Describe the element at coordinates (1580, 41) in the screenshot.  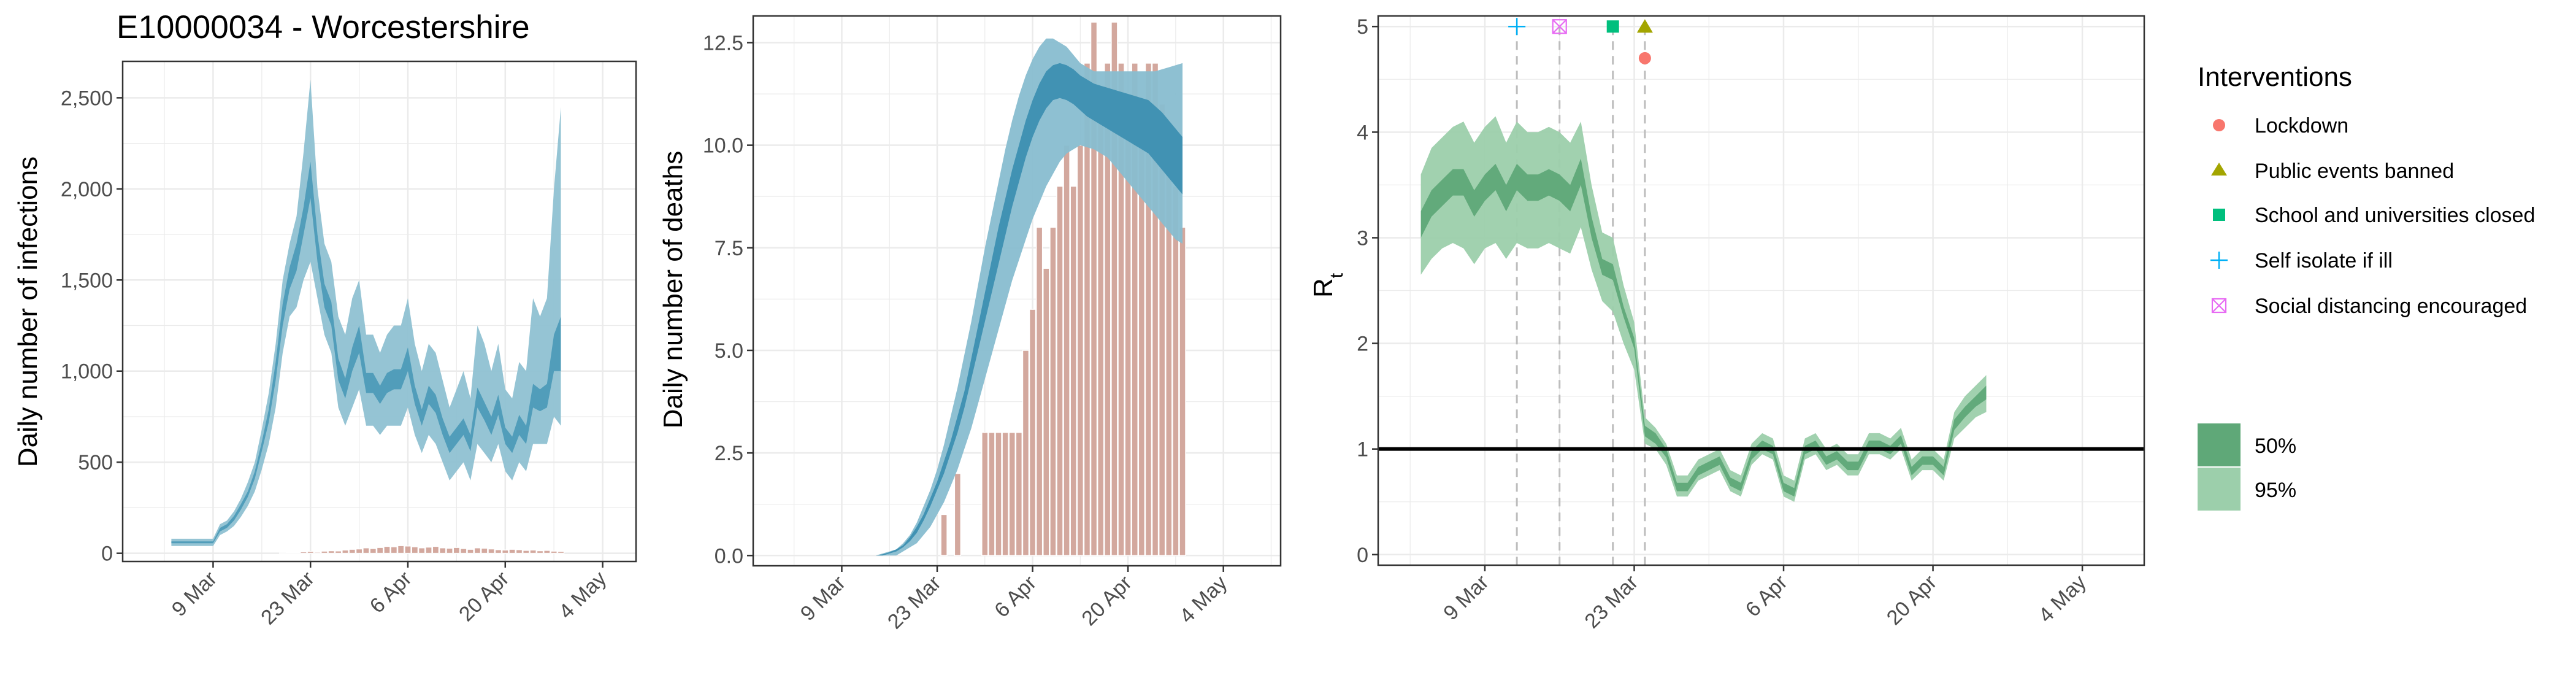
I see `rt-intervention-markers` at that location.